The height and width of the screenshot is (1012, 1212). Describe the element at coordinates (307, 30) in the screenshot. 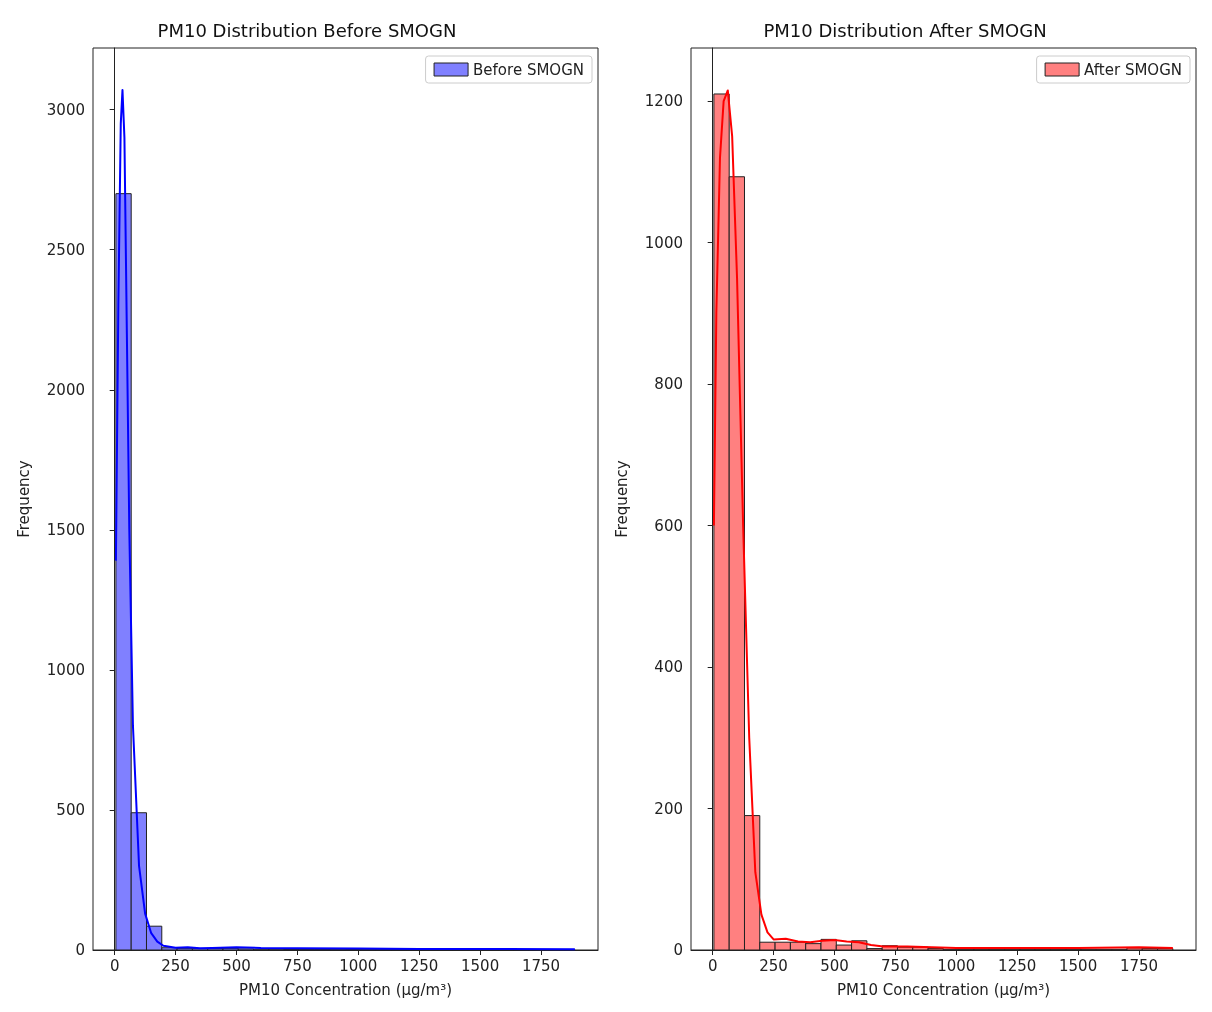

I see `chart-title: PM10 Distribution Before SMOGN` at that location.